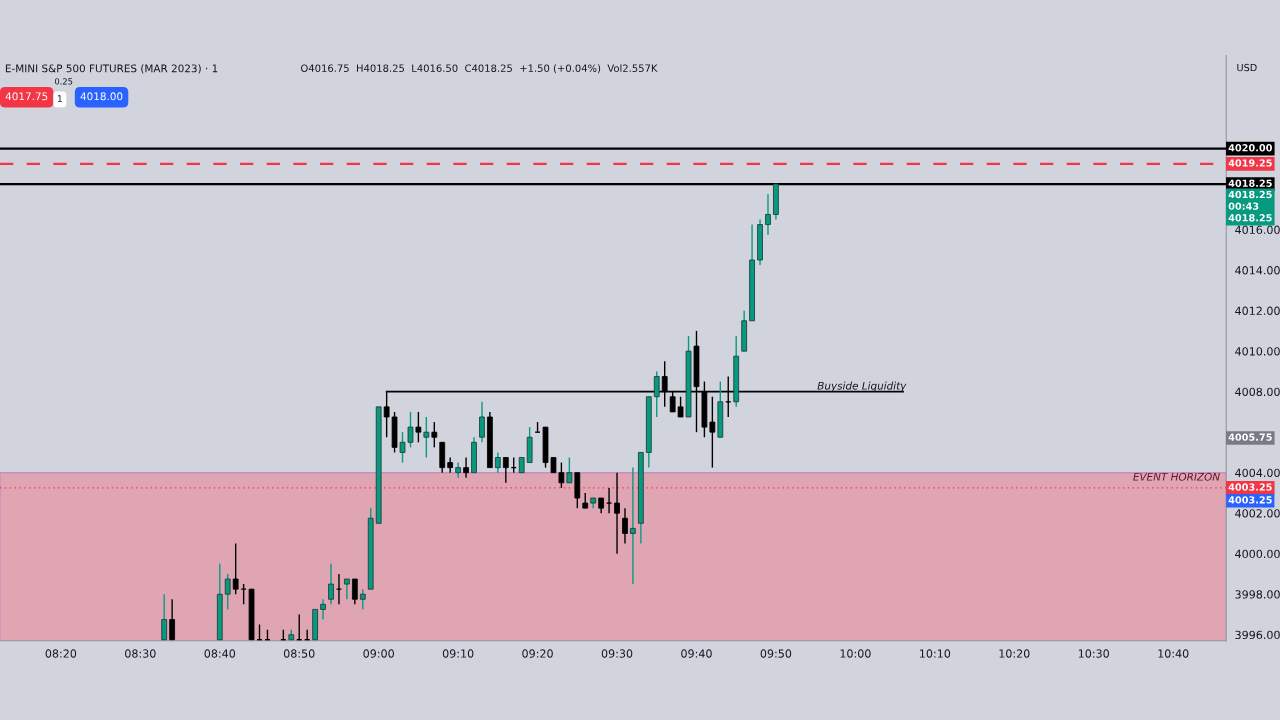 The width and height of the screenshot is (1280, 720). What do you see at coordinates (1257, 635) in the screenshot?
I see `y-tick-label: 3996.00` at bounding box center [1257, 635].